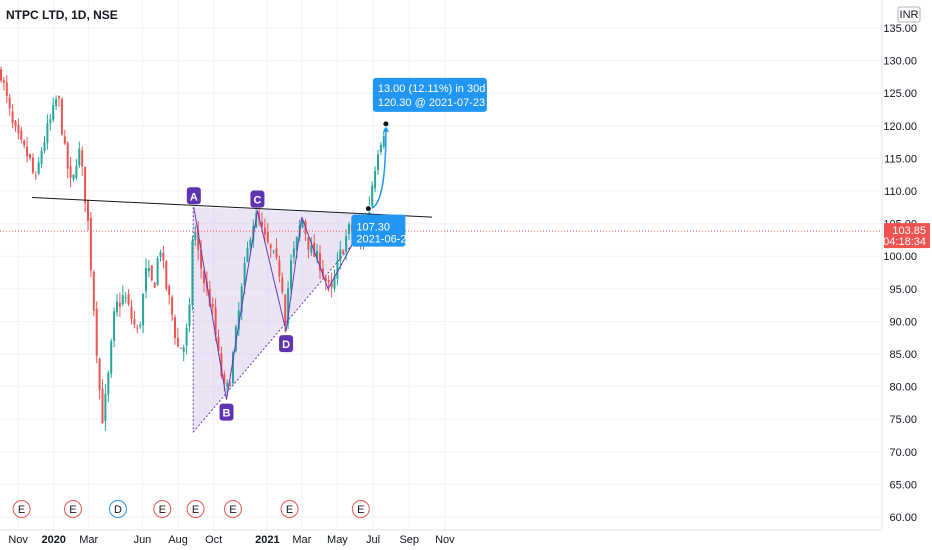 This screenshot has width=932, height=550. What do you see at coordinates (193, 196) in the screenshot?
I see `pattern-point-a: A` at bounding box center [193, 196].